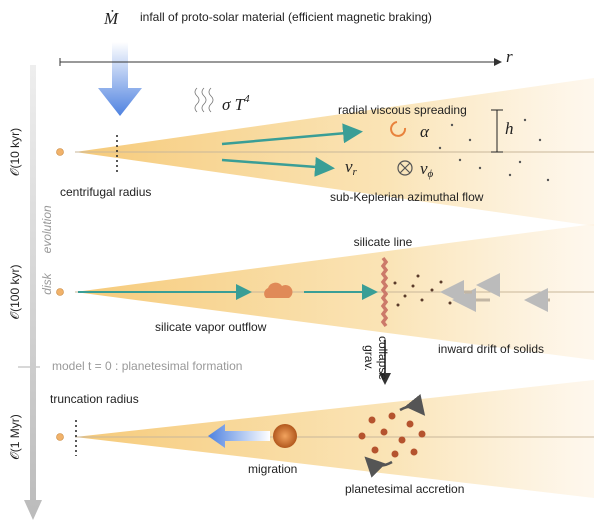 Image resolution: width=594 pixels, height=525 pixels. What do you see at coordinates (211, 327) in the screenshot?
I see `outflow-label: silicate vapor outflow` at bounding box center [211, 327].